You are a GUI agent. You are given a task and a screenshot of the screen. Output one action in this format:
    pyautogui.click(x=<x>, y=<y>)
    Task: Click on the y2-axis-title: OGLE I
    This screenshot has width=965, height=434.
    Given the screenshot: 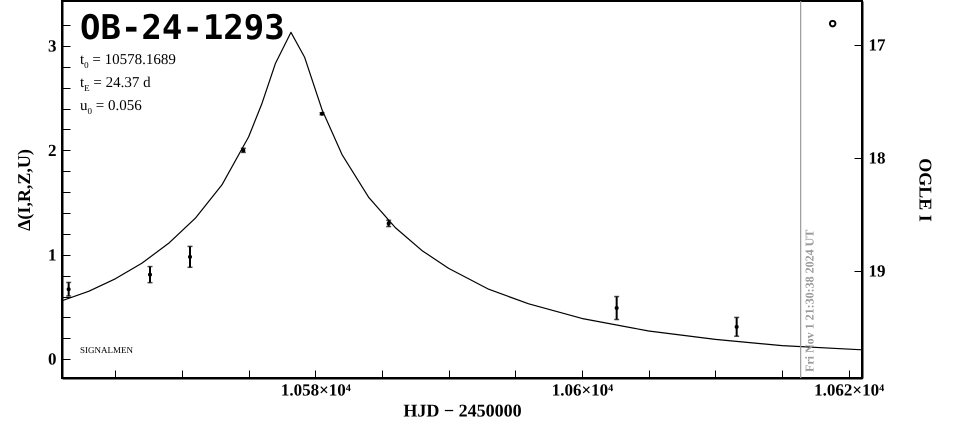 What is the action you would take?
    pyautogui.click(x=926, y=190)
    